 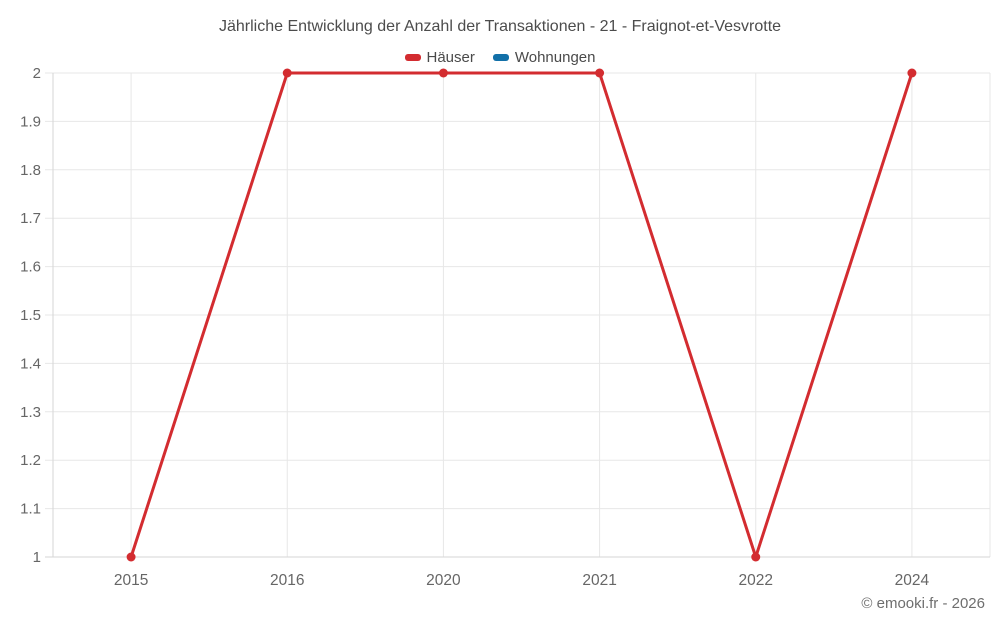 What do you see at coordinates (287, 73) in the screenshot?
I see `data-point-hauser-2016` at bounding box center [287, 73].